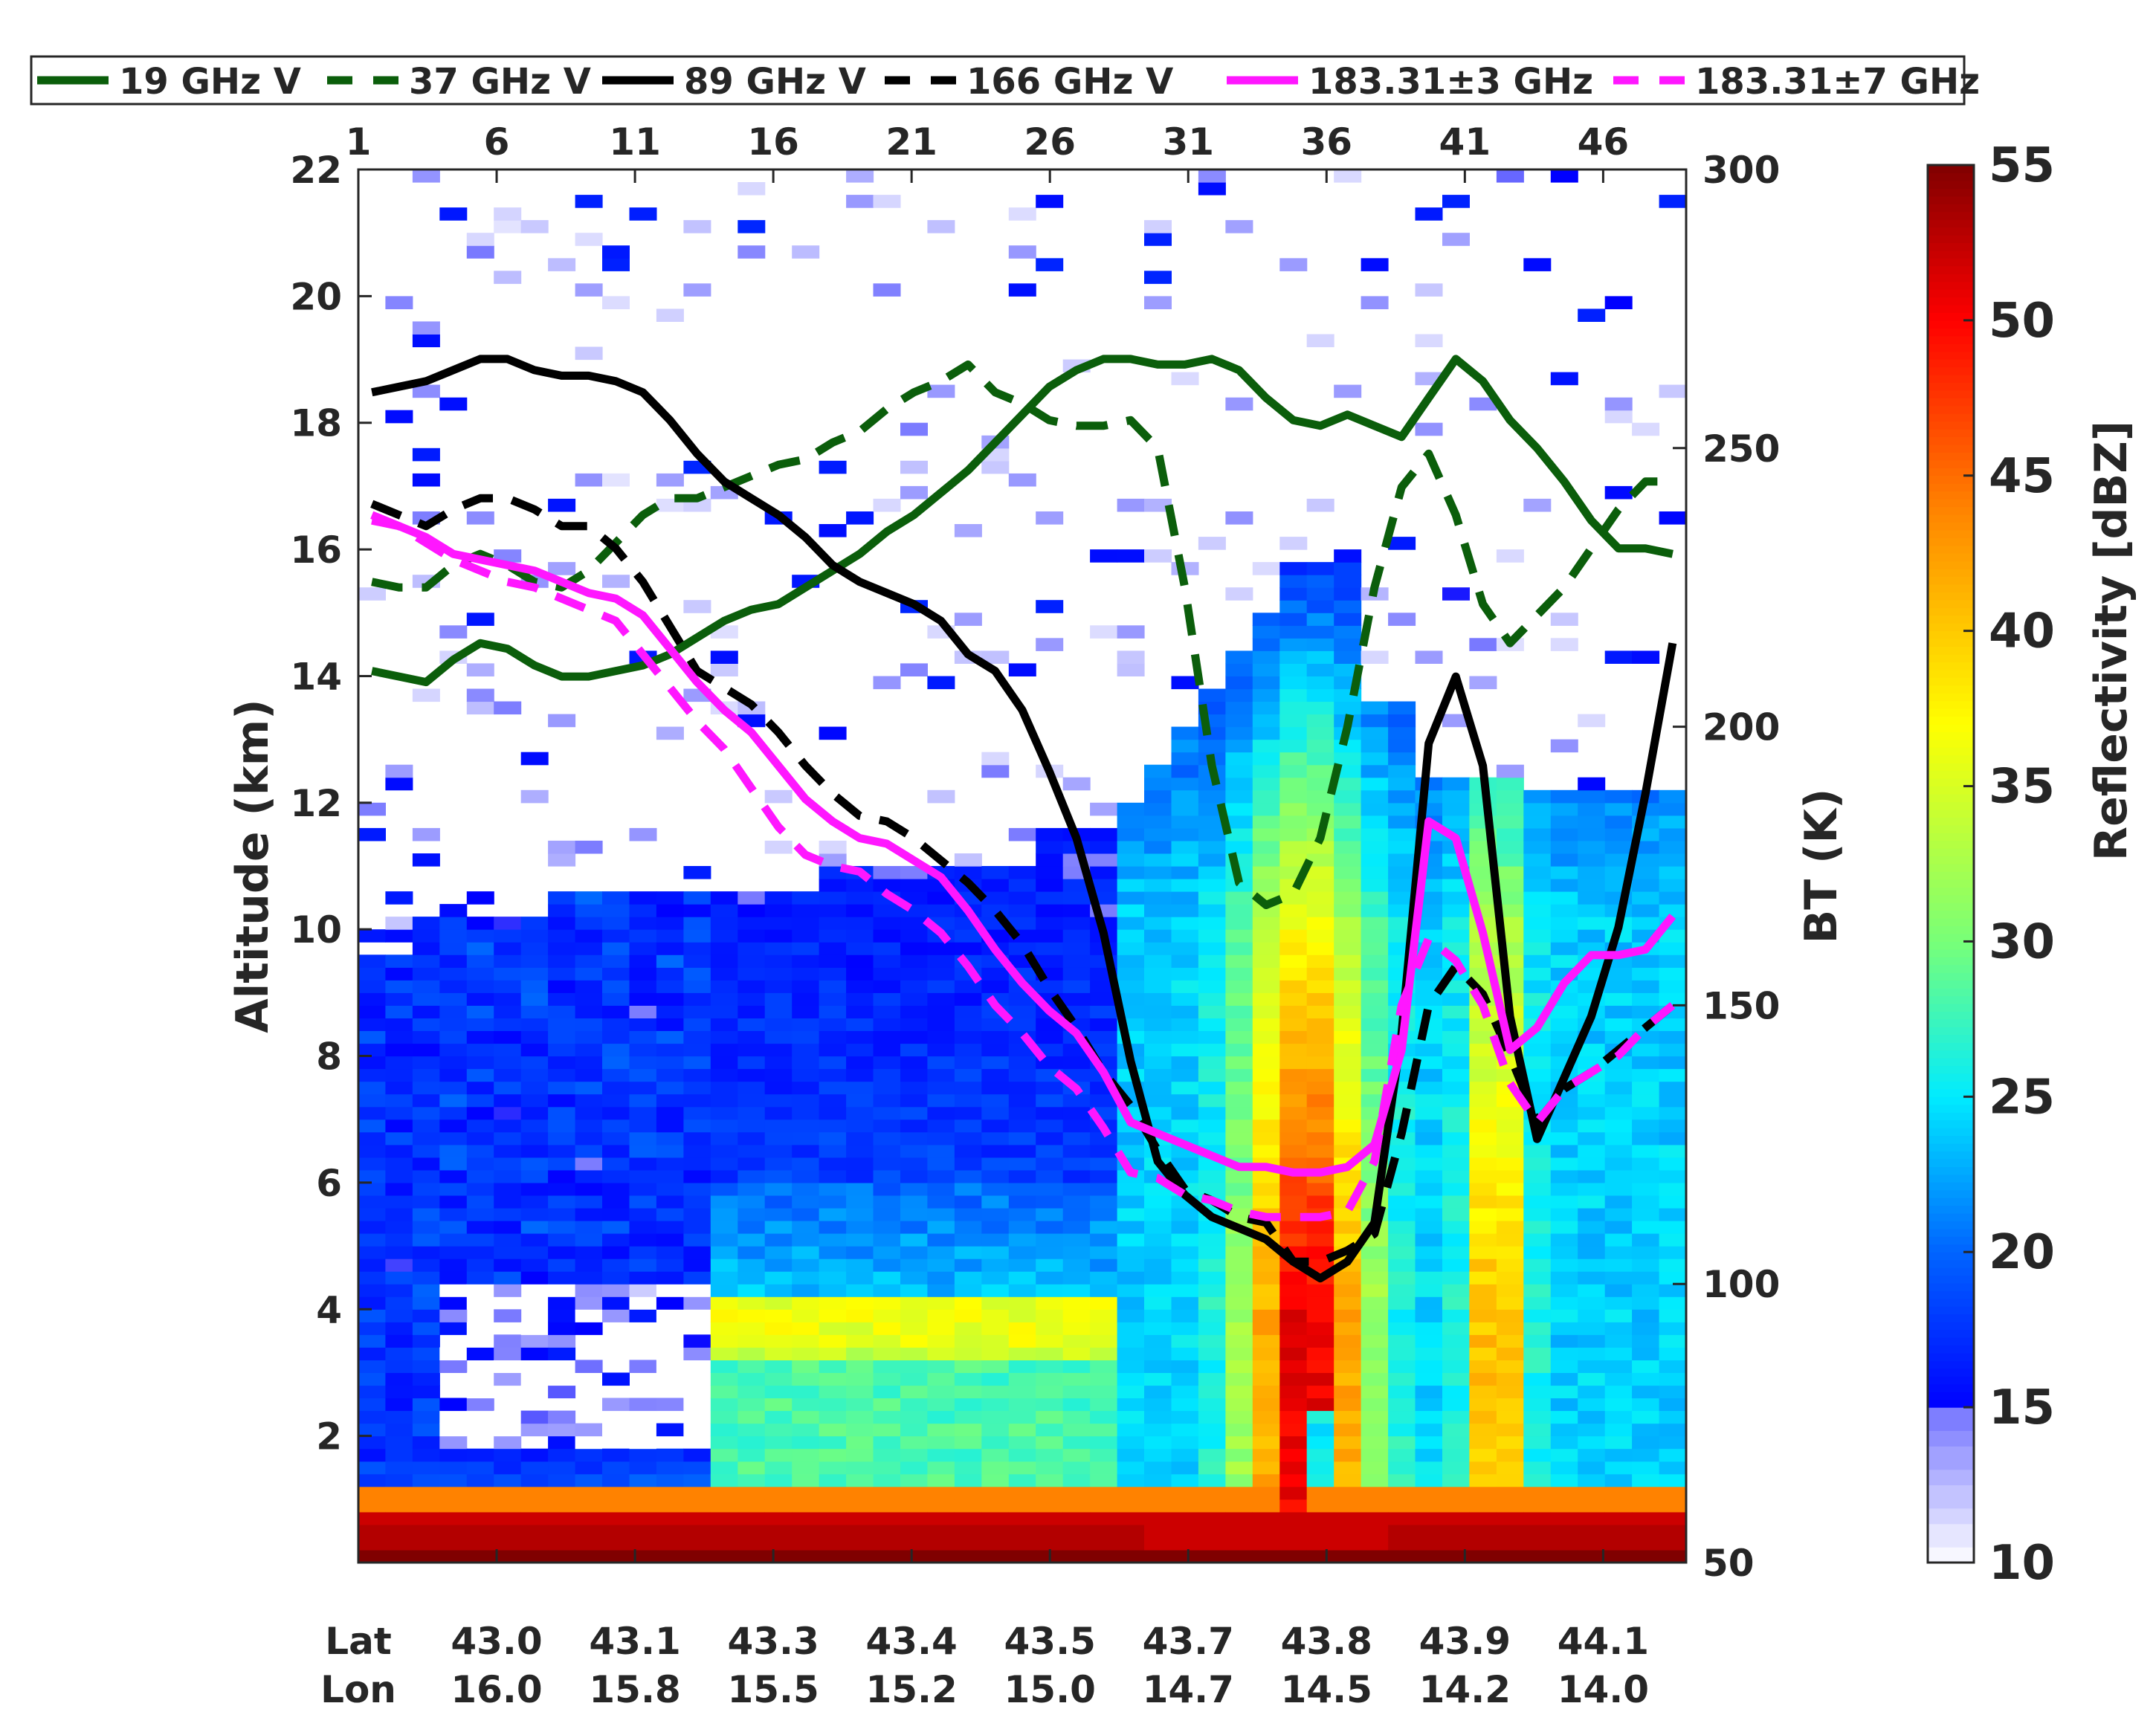  What do you see at coordinates (316, 296) in the screenshot?
I see `y-tick-label: 20` at bounding box center [316, 296].